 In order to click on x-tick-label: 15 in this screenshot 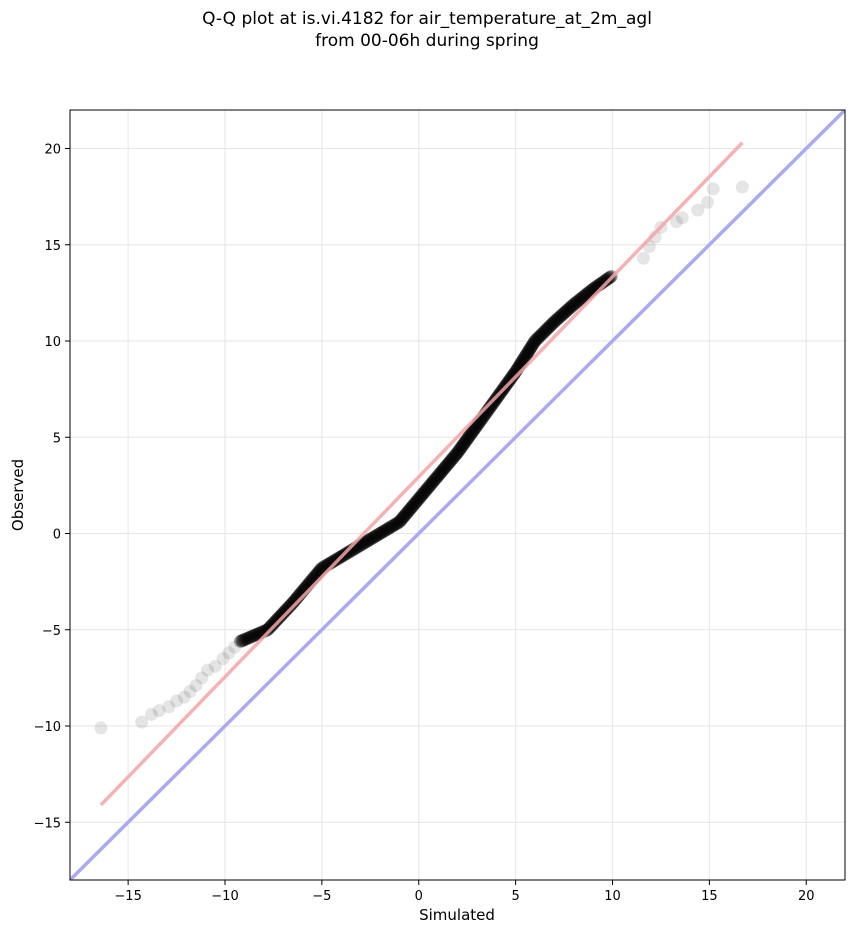, I will do `click(709, 896)`.